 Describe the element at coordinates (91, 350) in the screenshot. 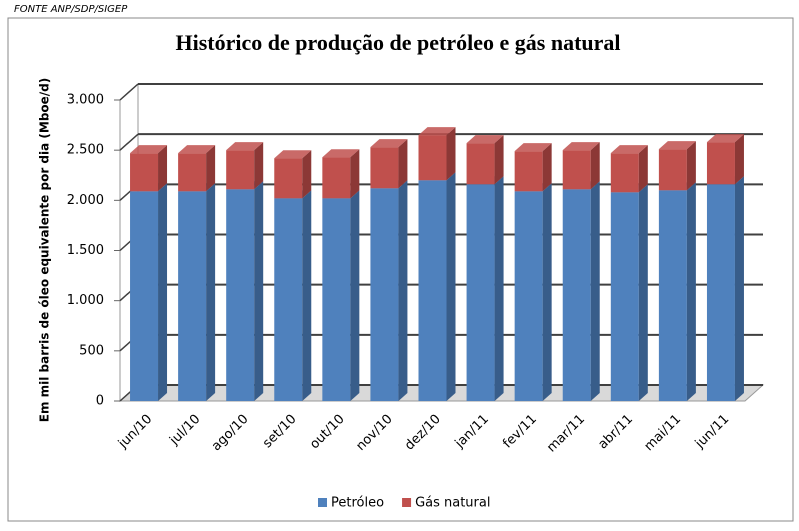

I see `y-tick-label: 500` at that location.